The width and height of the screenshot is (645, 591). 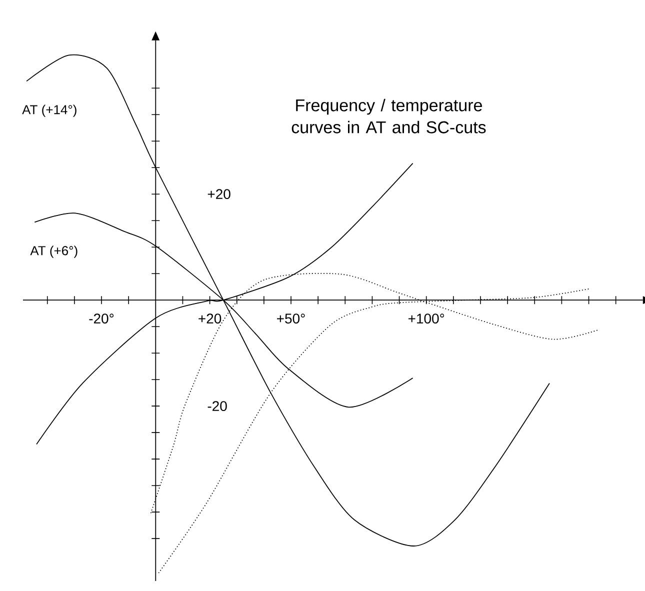 What do you see at coordinates (210, 319) in the screenshot?
I see `x-tick-label: +20` at bounding box center [210, 319].